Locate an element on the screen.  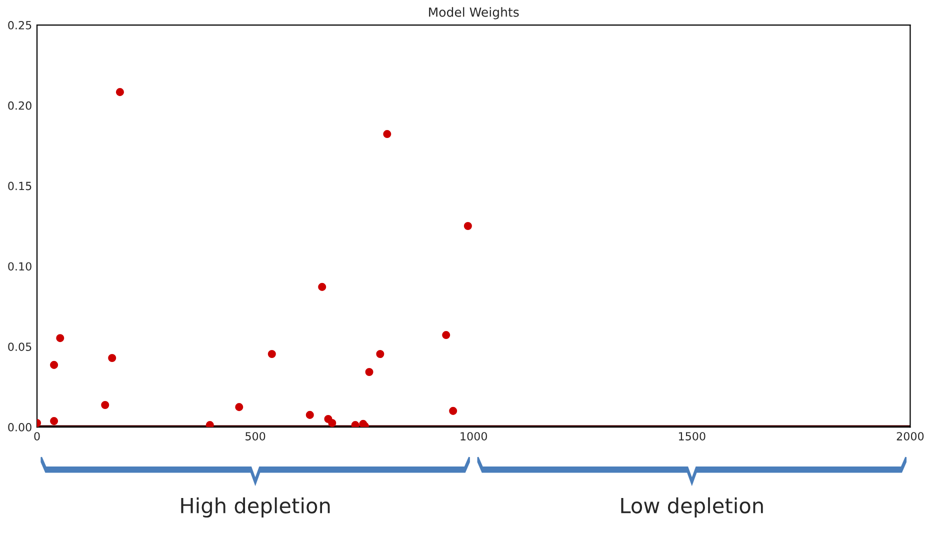
x-tick-label: 1000 is located at coordinates (473, 436).